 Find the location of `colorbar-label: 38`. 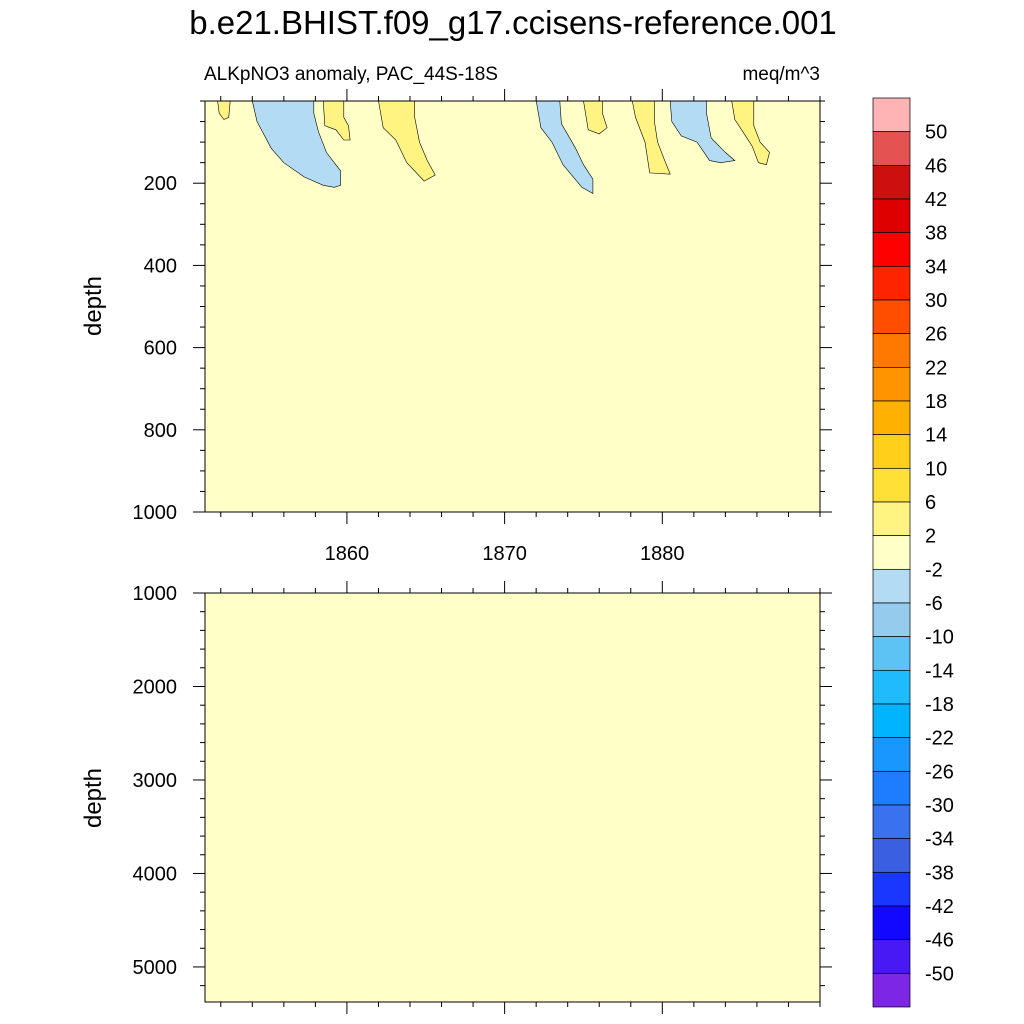

colorbar-label: 38 is located at coordinates (936, 234).